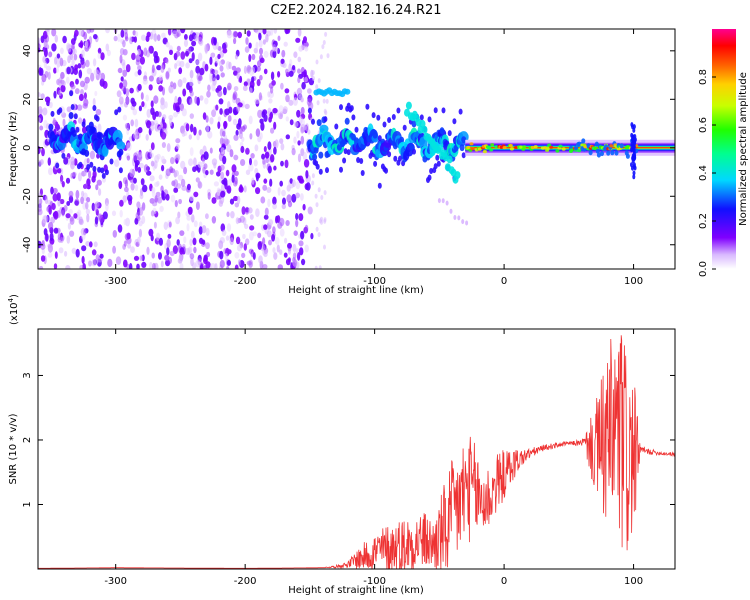 The width and height of the screenshot is (750, 600). What do you see at coordinates (13, 149) in the screenshot?
I see `spectrogram-y-label: Frequency (Hz)` at bounding box center [13, 149].